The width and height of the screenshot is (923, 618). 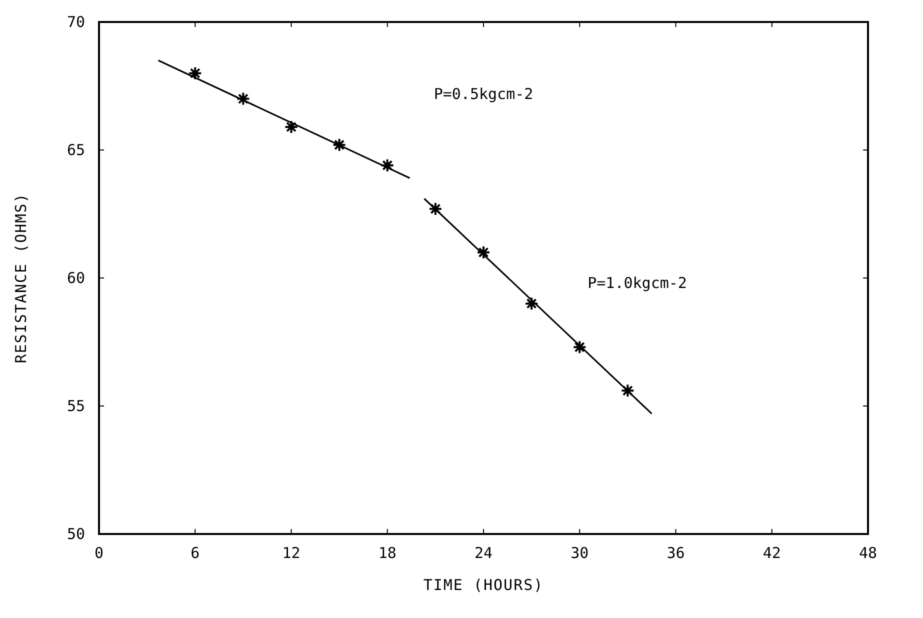 I want to click on annotation: P=1.0kgcm-2, so click(x=637, y=283).